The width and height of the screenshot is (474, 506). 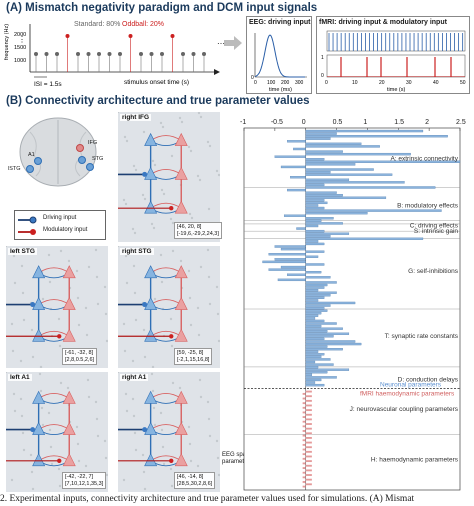 I want to click on right-stg-params: [-2,1,15,16,8], so click(x=193, y=359).